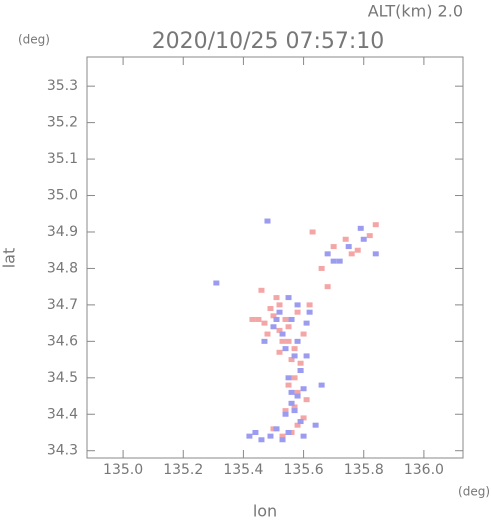 This screenshot has width=491, height=521. I want to click on y-tick-label: 34.9, so click(62, 232).